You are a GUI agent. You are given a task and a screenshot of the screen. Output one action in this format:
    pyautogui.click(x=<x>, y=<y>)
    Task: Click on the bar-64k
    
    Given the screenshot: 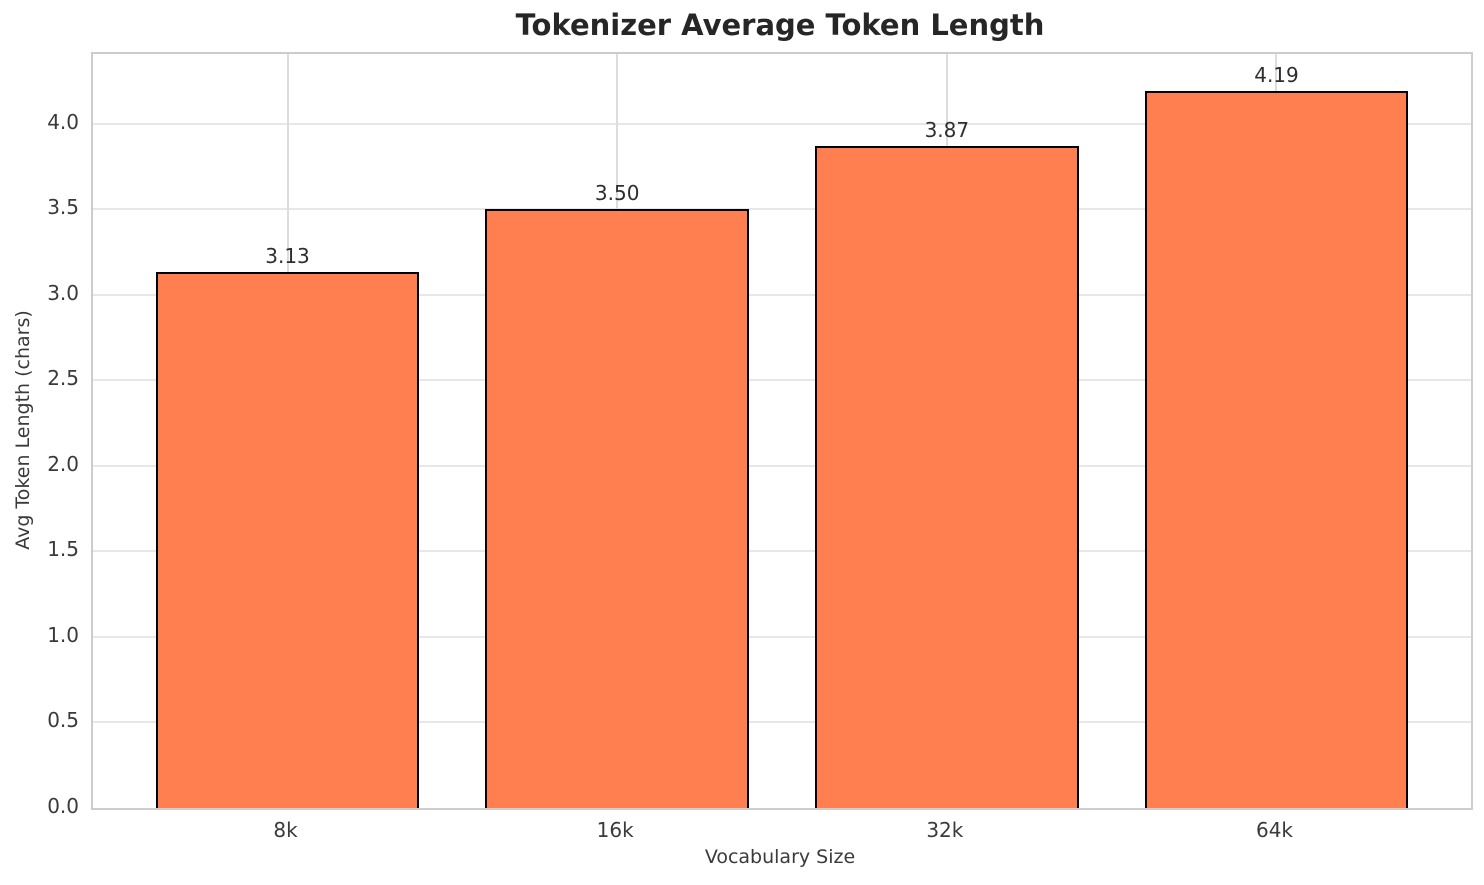 What is the action you would take?
    pyautogui.click(x=1276, y=449)
    